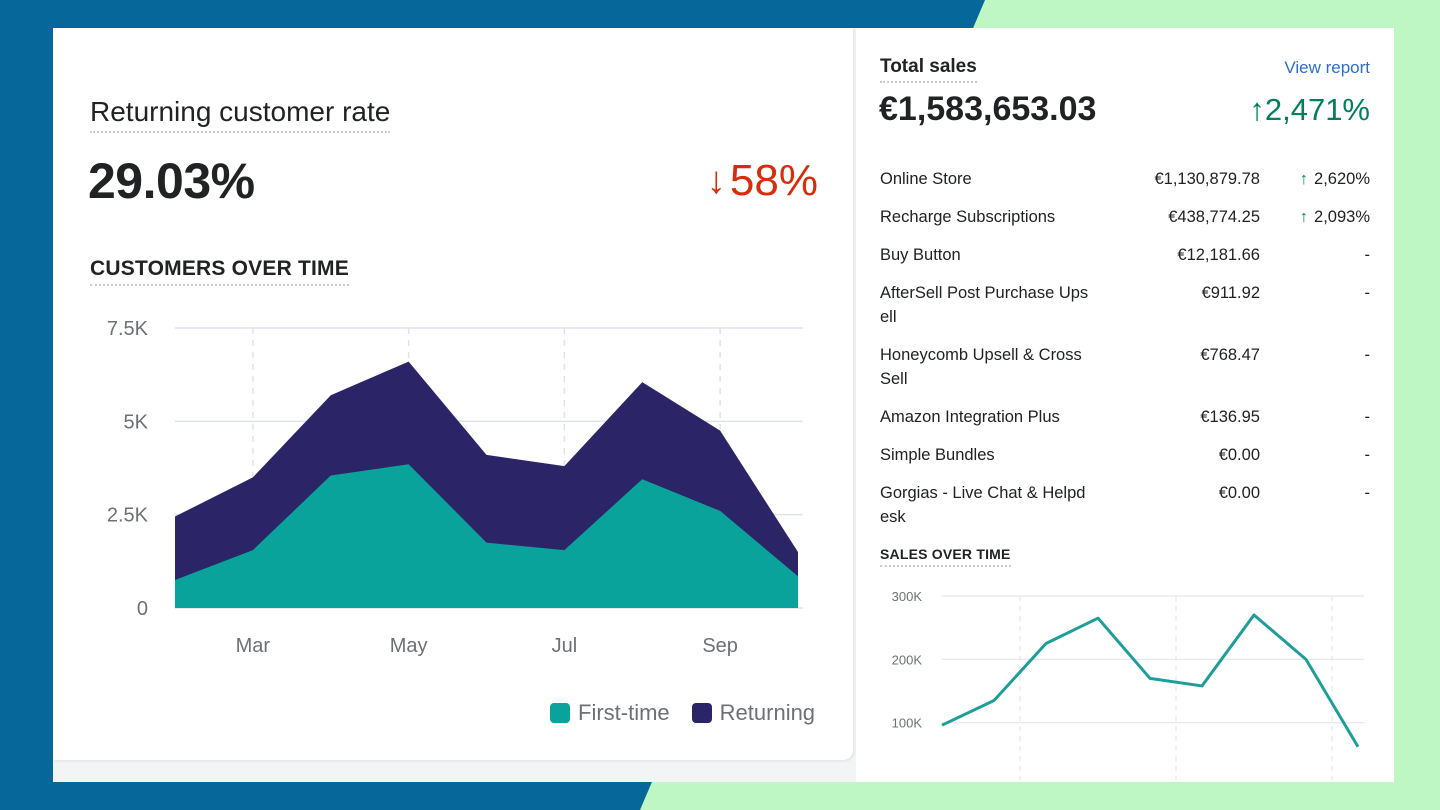 This screenshot has height=810, width=1440. What do you see at coordinates (240, 114) in the screenshot?
I see `returning-customer-rate-title: Returning customer rate` at bounding box center [240, 114].